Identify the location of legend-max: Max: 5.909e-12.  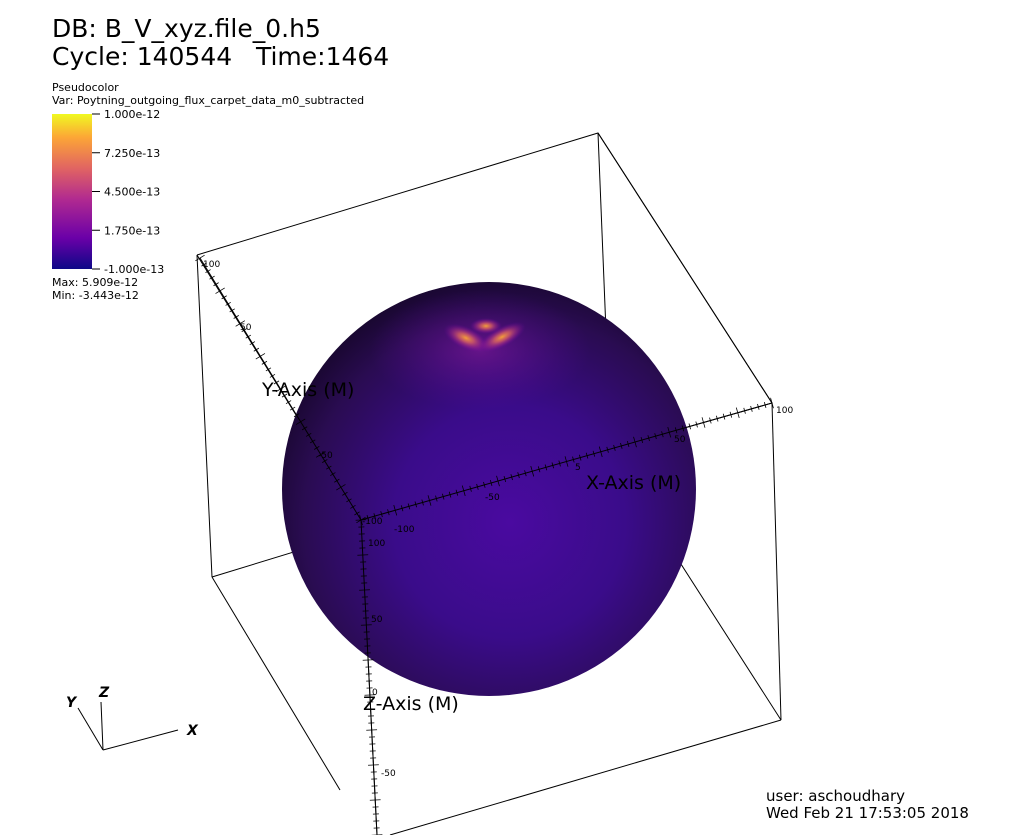
(95, 282).